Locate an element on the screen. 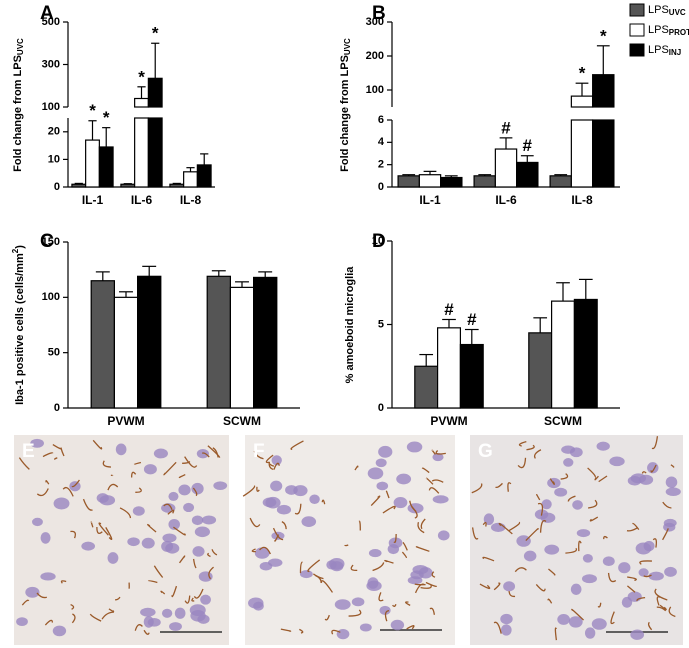 Image resolution: width=689 pixels, height=648 pixels. significance-marker: # is located at coordinates (472, 319).